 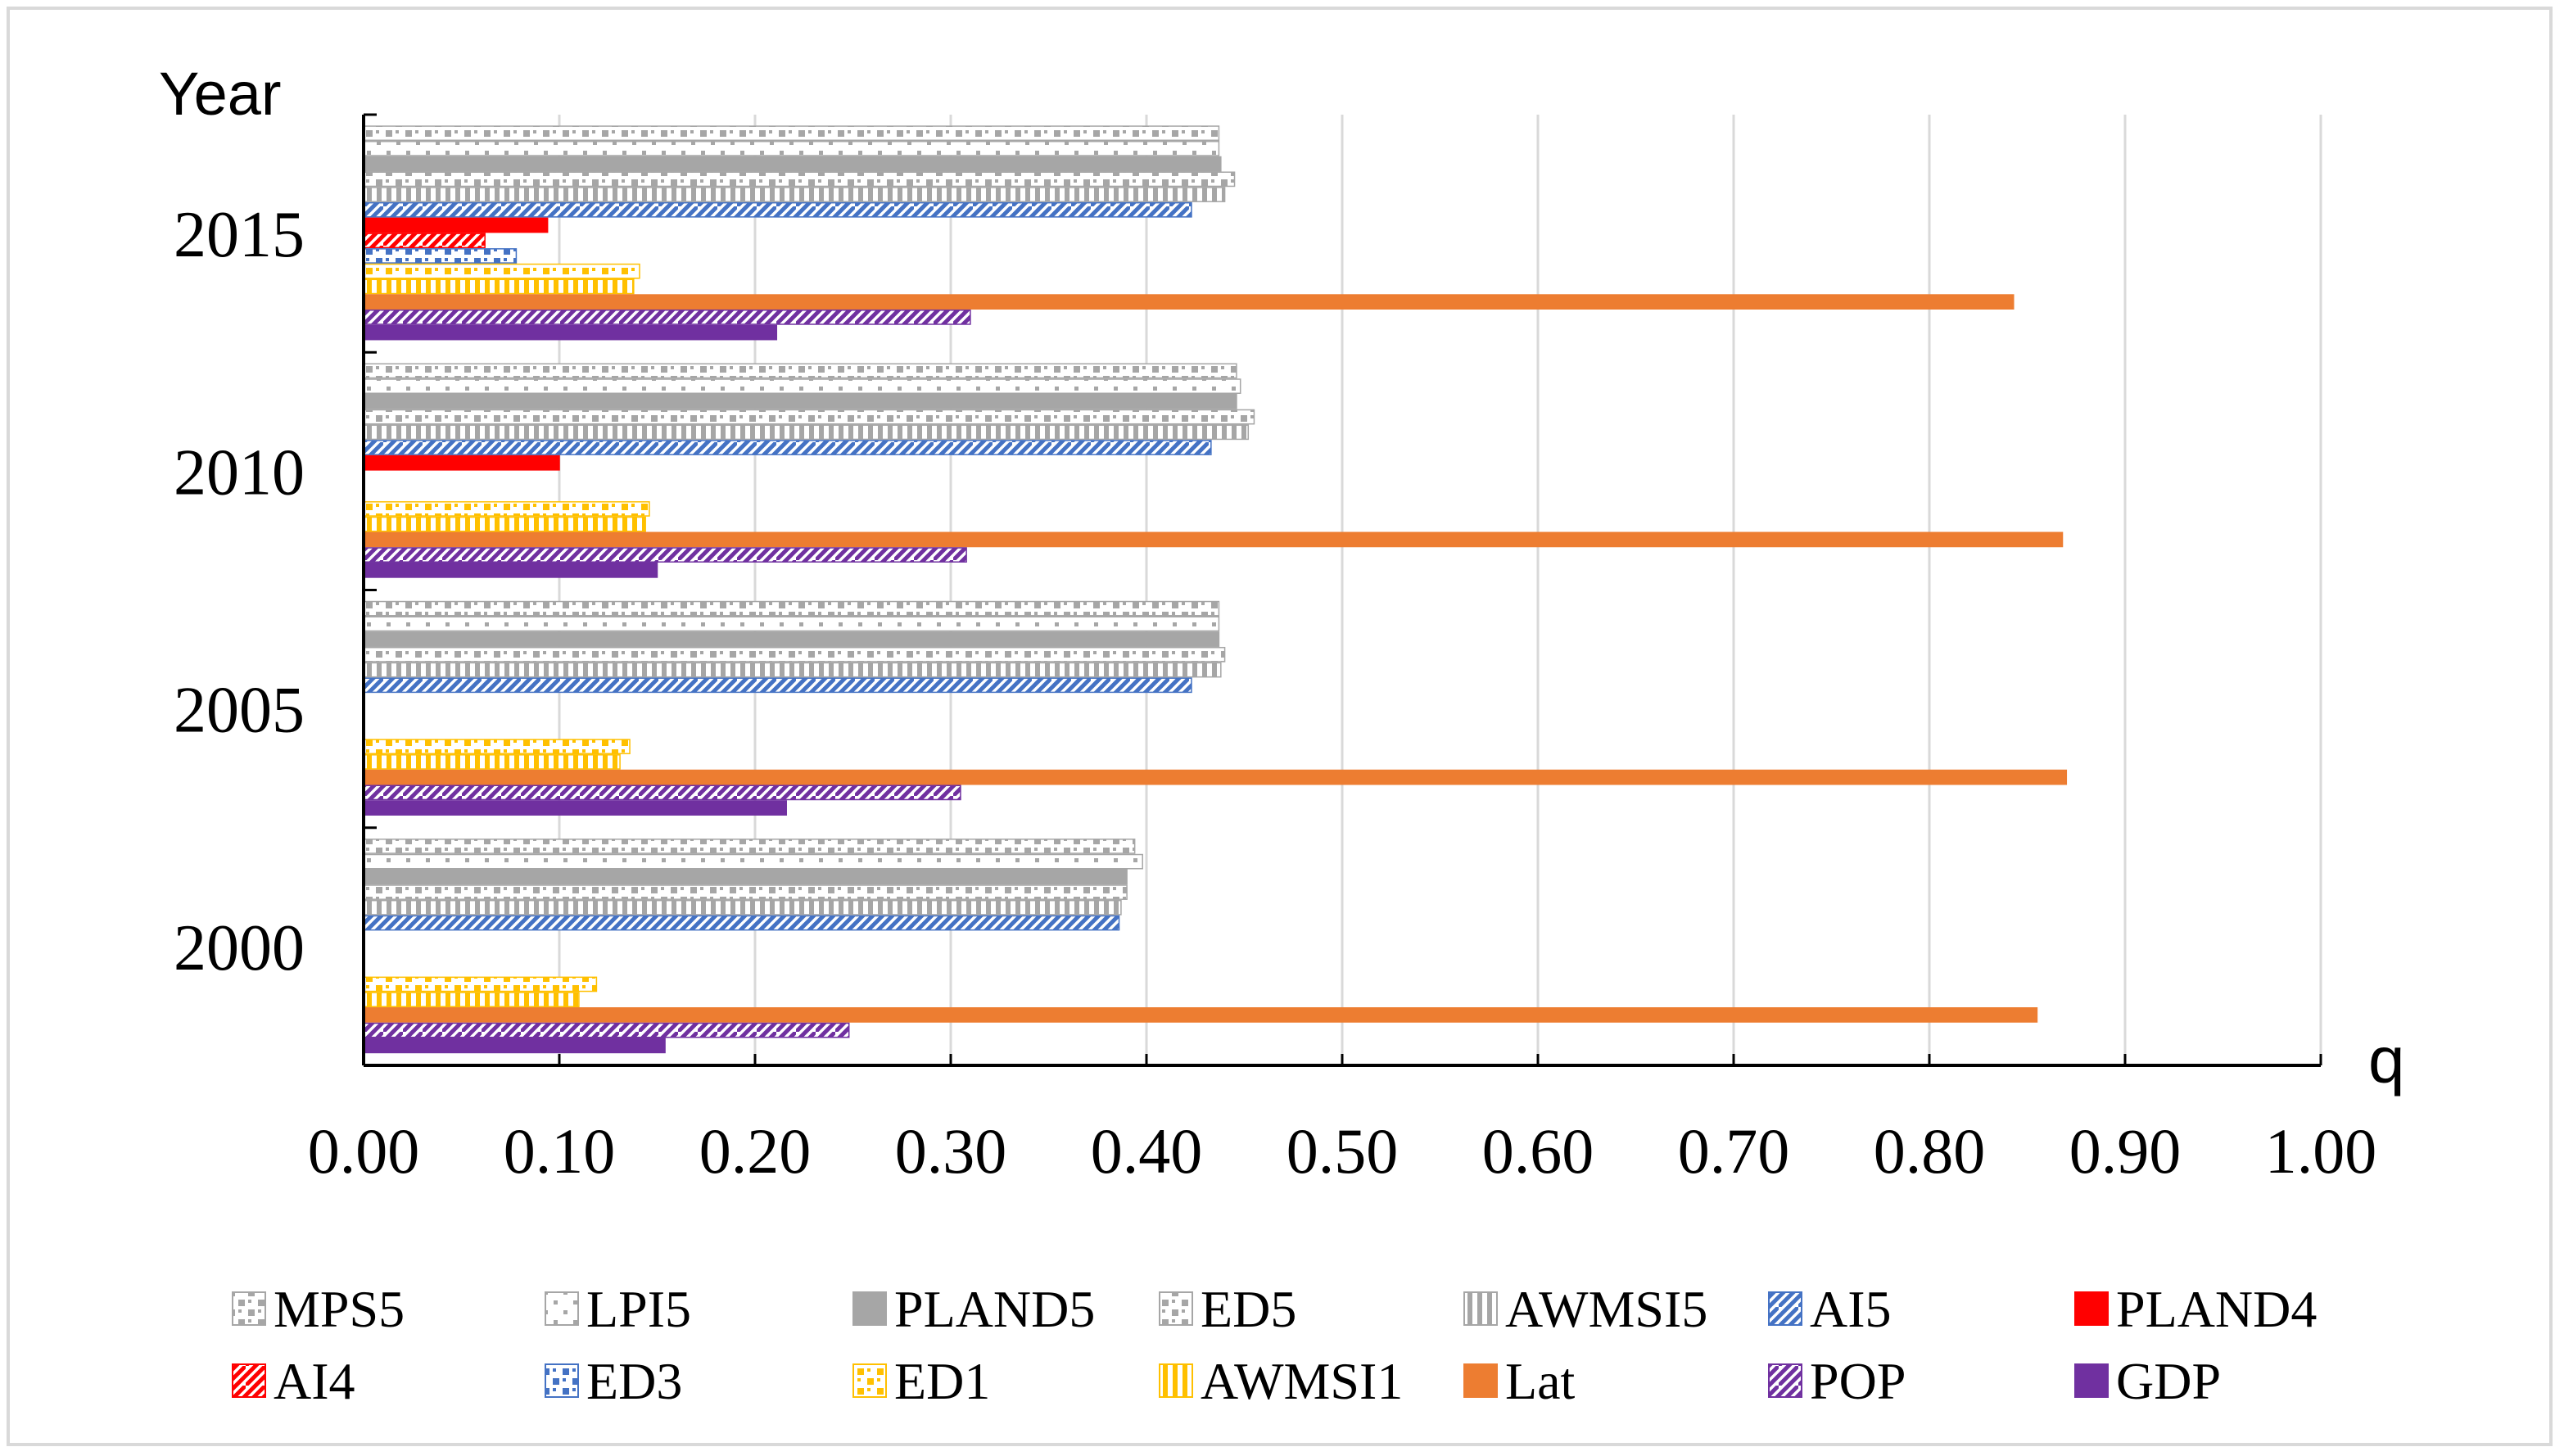 What do you see at coordinates (293, 1381) in the screenshot?
I see `legend-entry-ai4: AI4` at bounding box center [293, 1381].